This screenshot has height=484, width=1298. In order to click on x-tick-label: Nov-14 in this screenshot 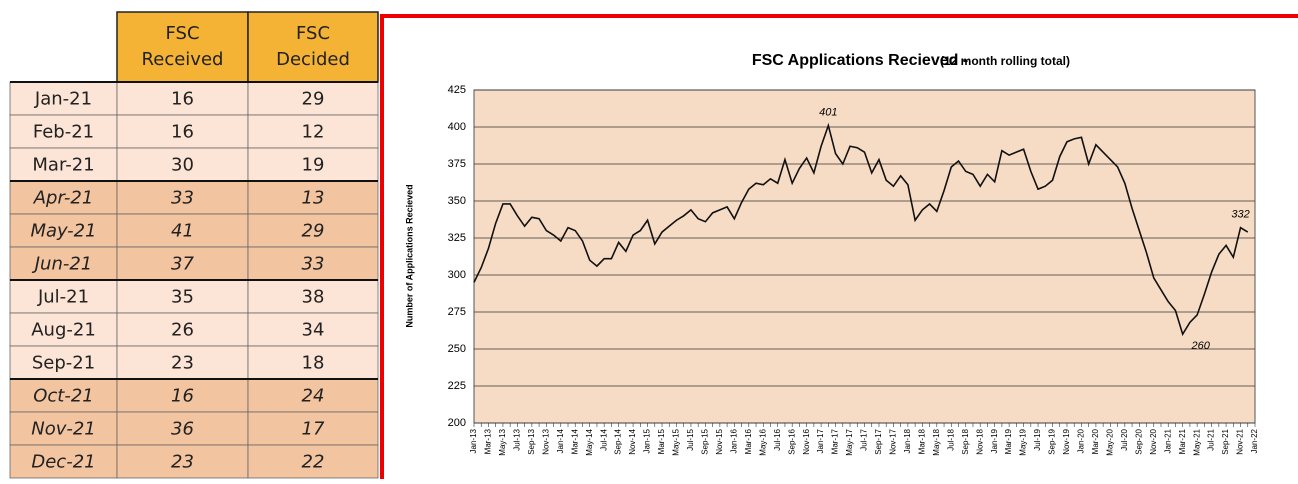, I will do `click(632, 441)`.